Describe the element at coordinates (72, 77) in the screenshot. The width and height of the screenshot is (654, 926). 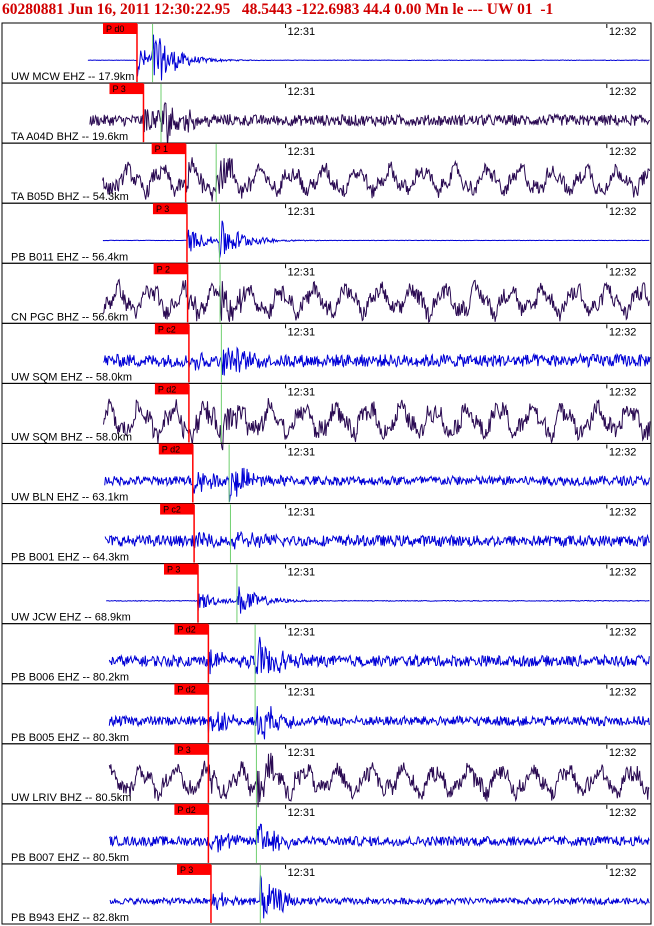
I see `trace-label: UW MCW EHZ -- 17.9km` at that location.